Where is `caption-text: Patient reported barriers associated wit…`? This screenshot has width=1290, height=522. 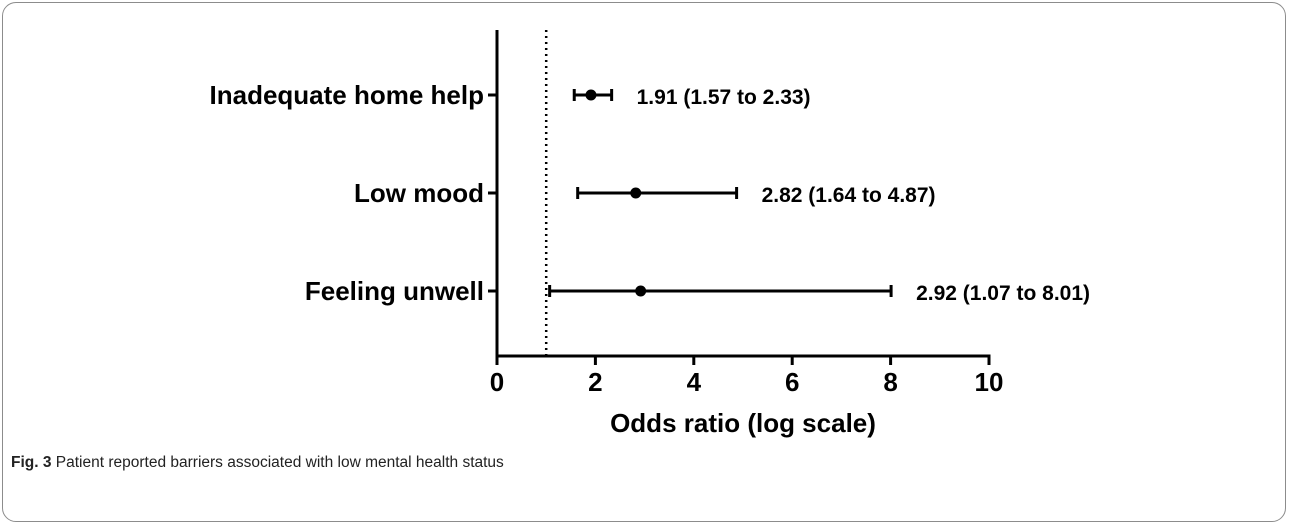
caption-text: Patient reported barriers associated wit… is located at coordinates (277, 462).